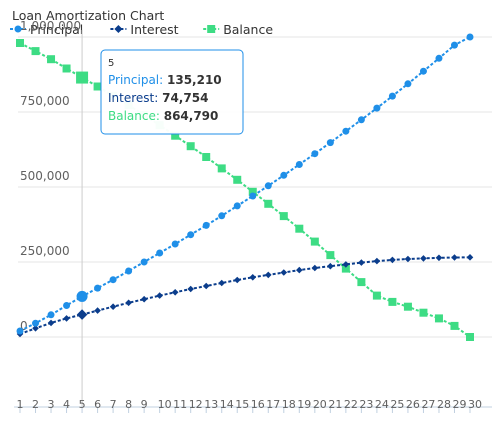 This screenshot has height=430, width=498. Describe the element at coordinates (273, 404) in the screenshot. I see `x-tick-label: 17` at that location.